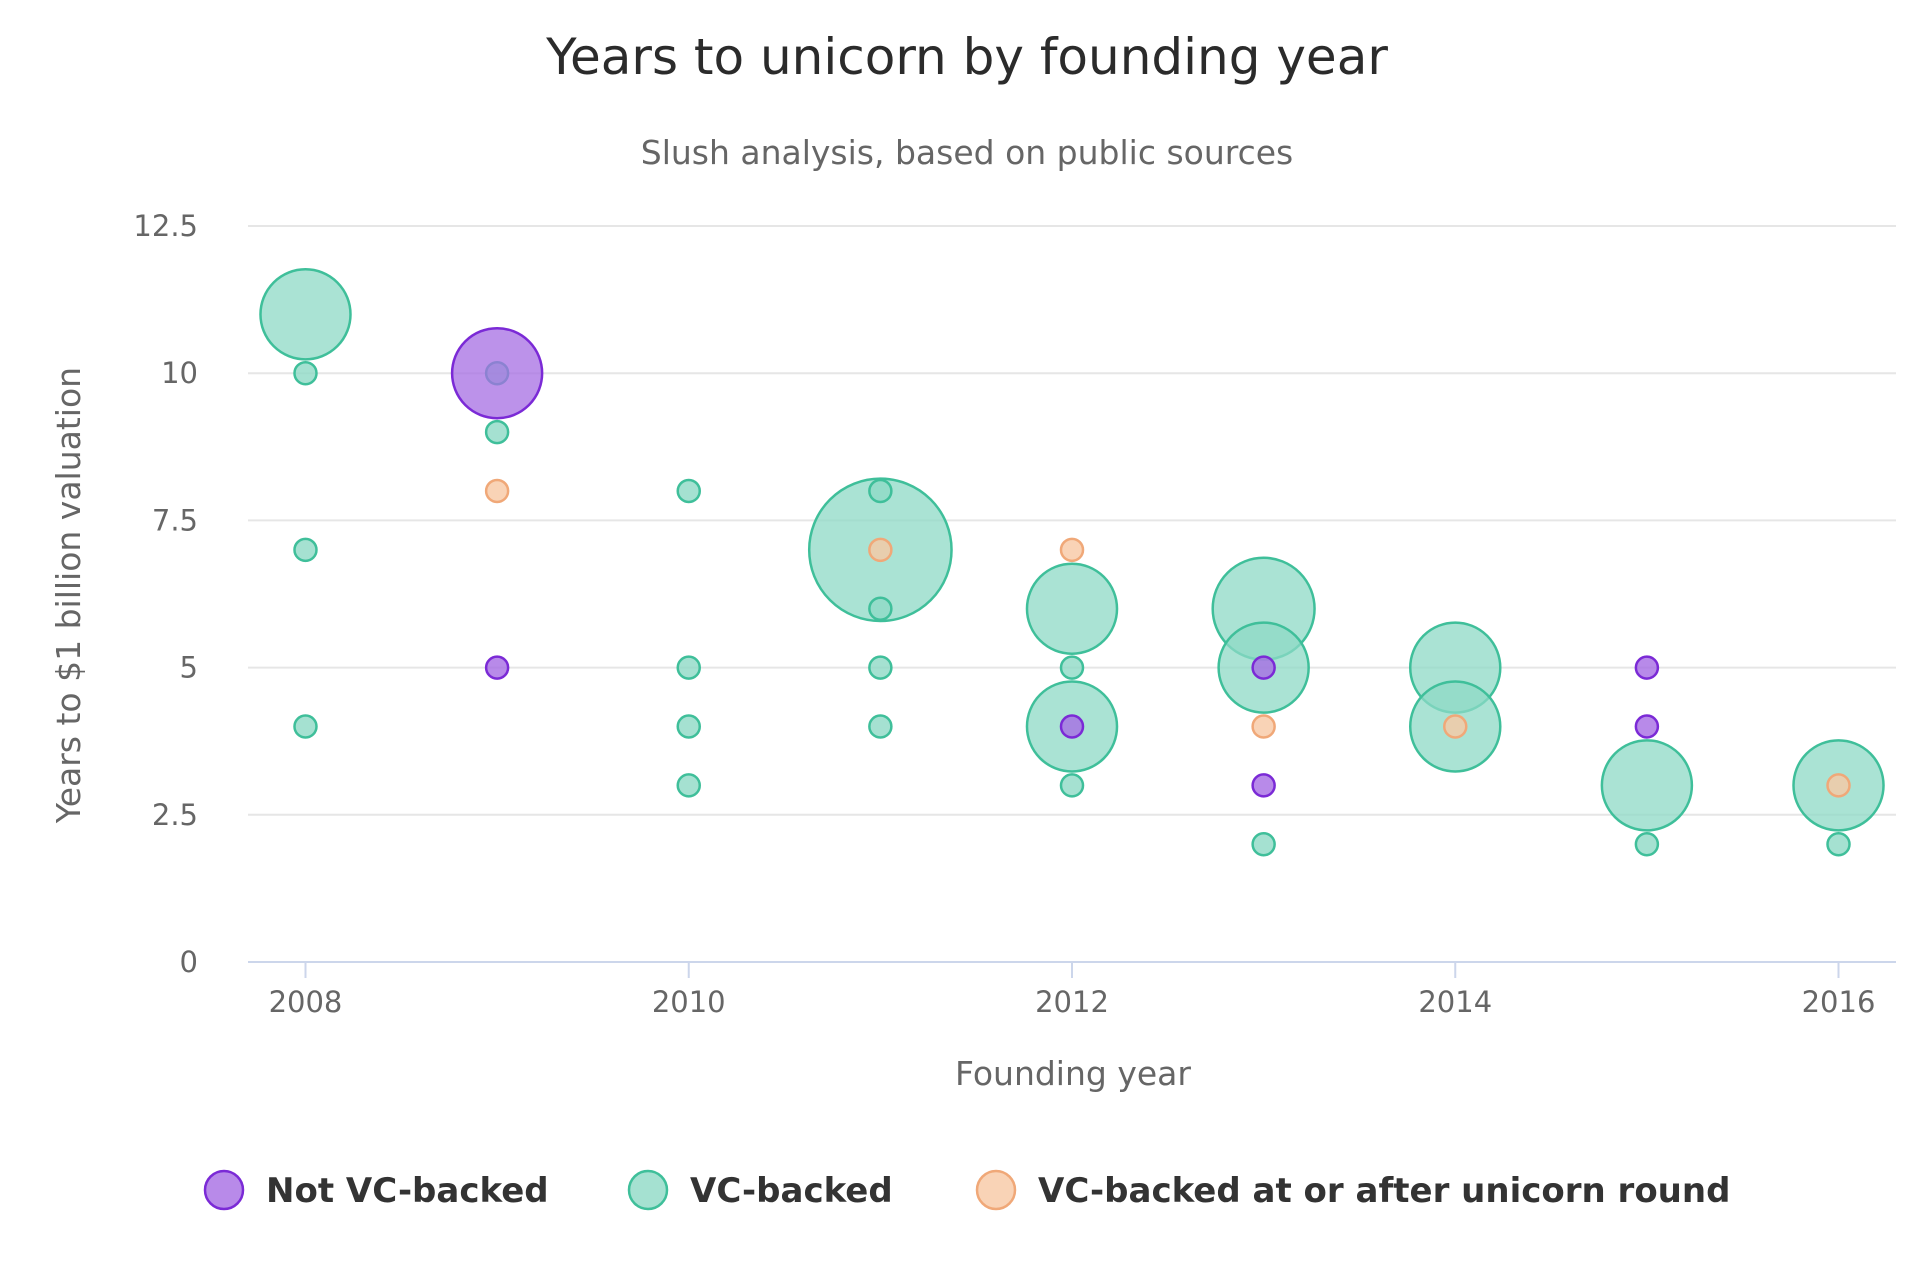  I want to click on legend-item: Not VC-backed, so click(376, 1190).